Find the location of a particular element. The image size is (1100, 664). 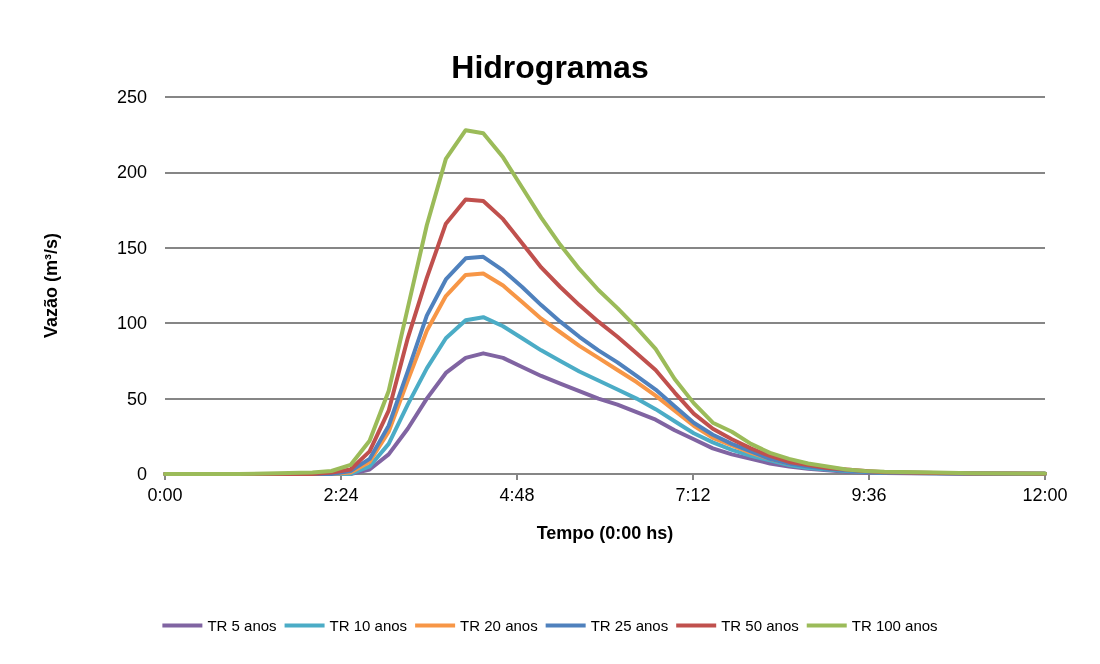

y-tick-label: 100 is located at coordinates (131, 323).